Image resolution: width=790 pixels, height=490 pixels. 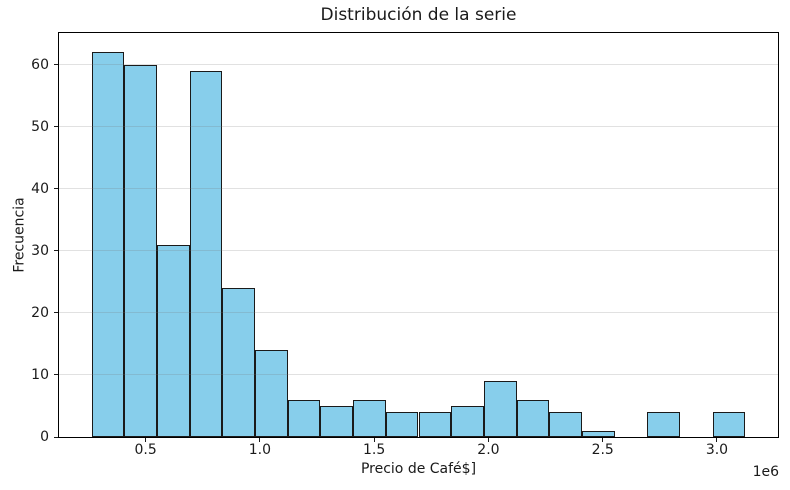 I want to click on x-tick-label: 0.5, so click(x=145, y=450).